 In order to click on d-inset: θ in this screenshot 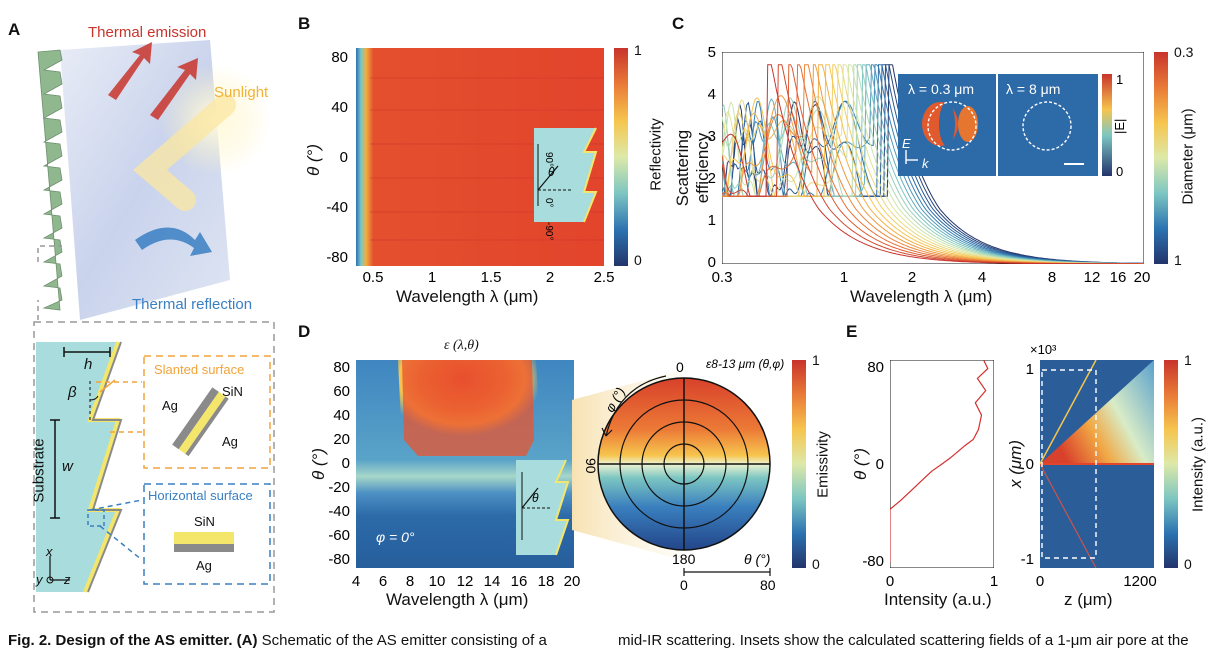, I will do `click(543, 507)`.